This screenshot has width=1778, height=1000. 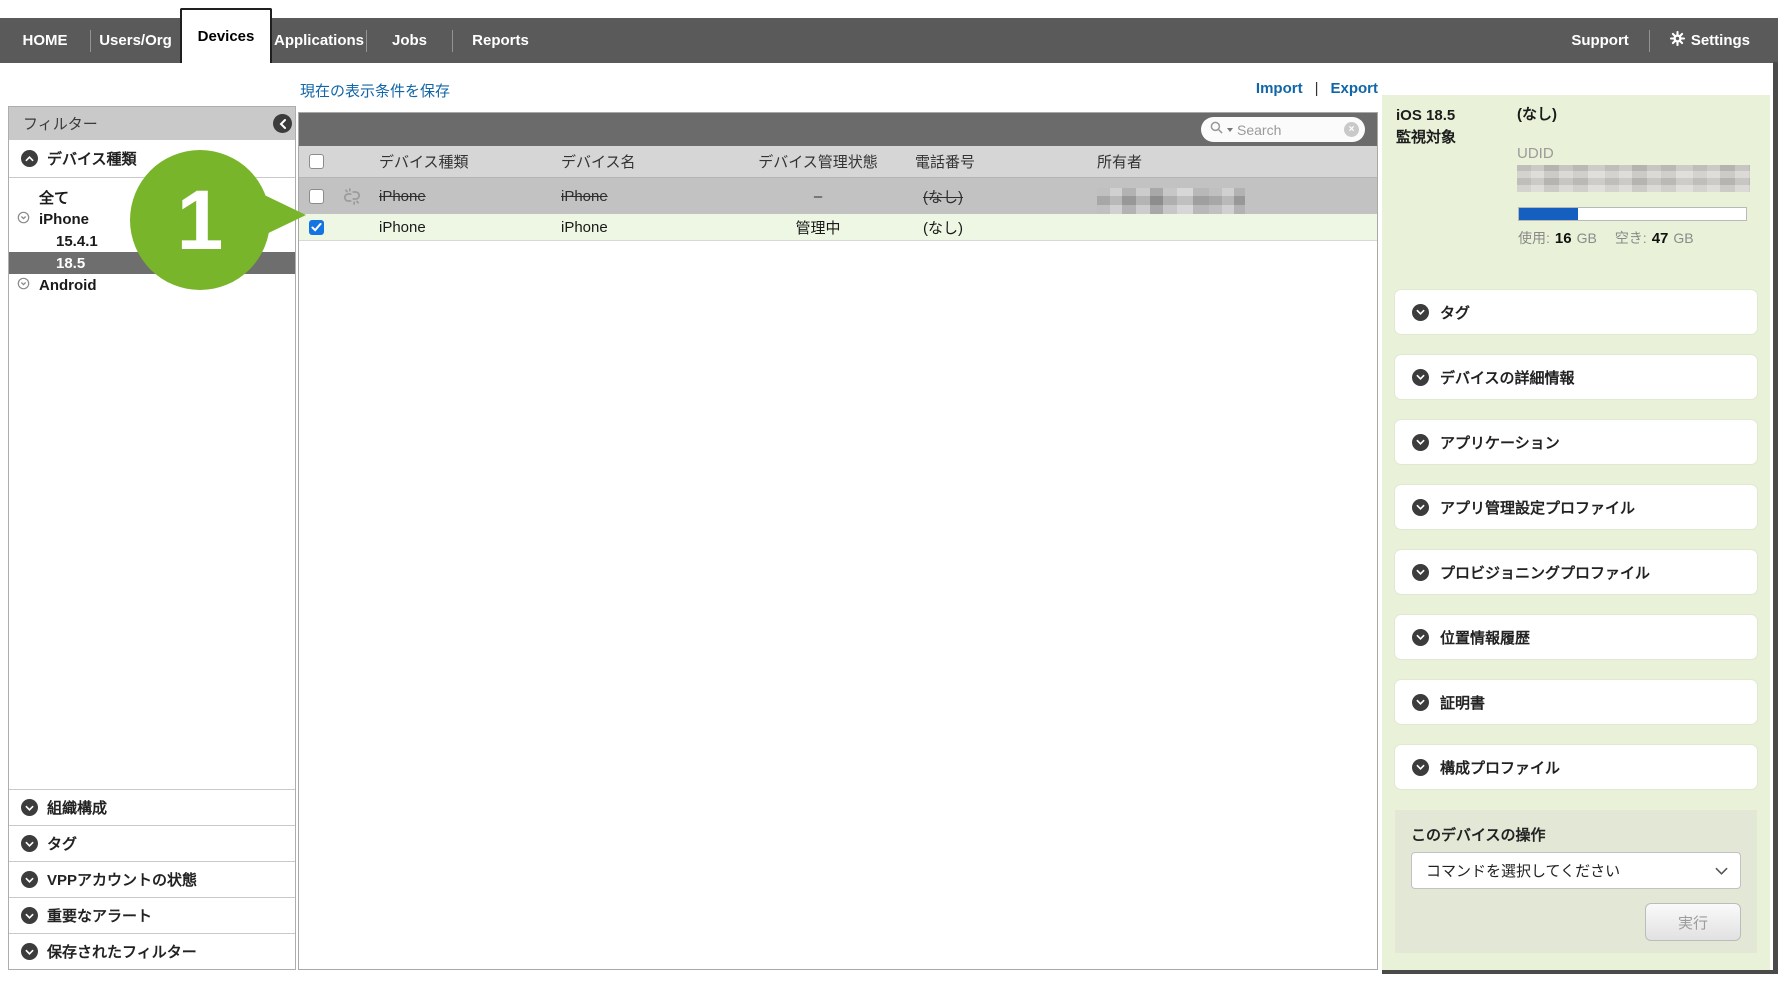 I want to click on tab-jobs: Jobs, so click(x=409, y=40).